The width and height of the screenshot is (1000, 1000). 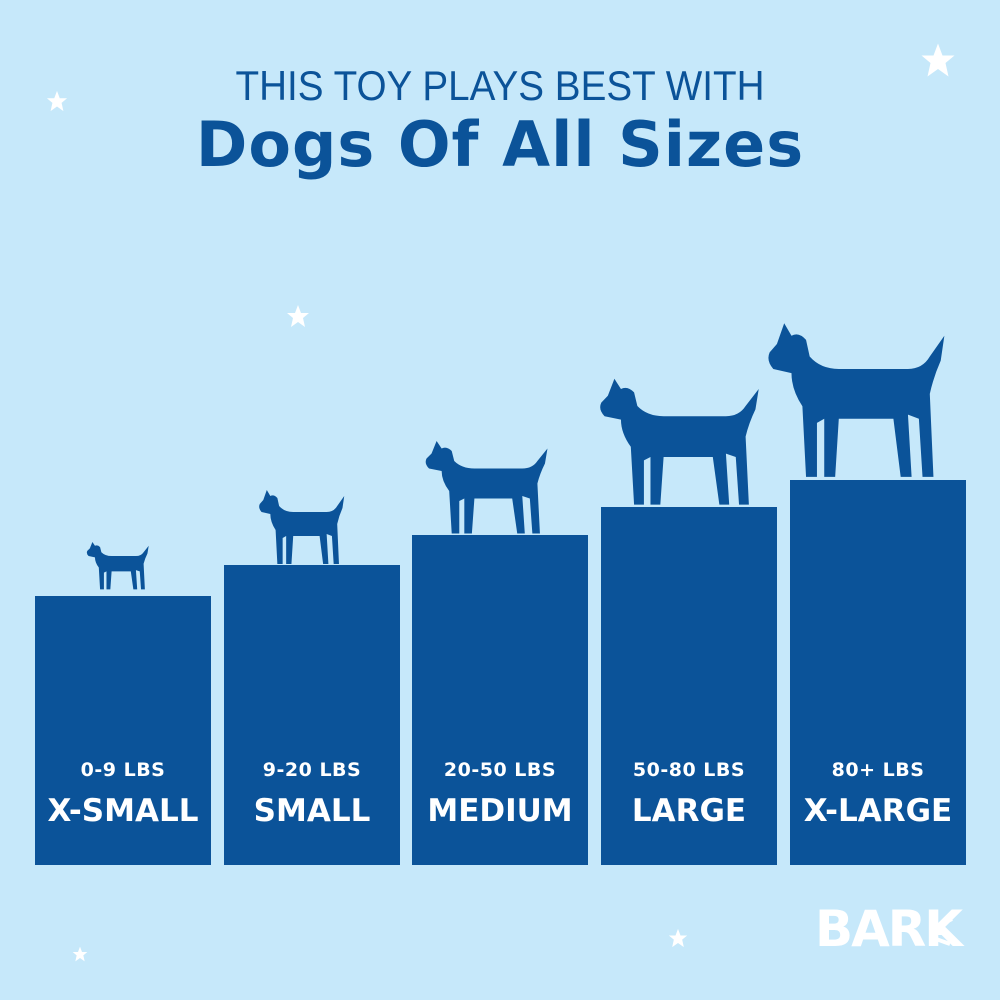 What do you see at coordinates (486, 487) in the screenshot?
I see `labrador-silhouette-icon` at bounding box center [486, 487].